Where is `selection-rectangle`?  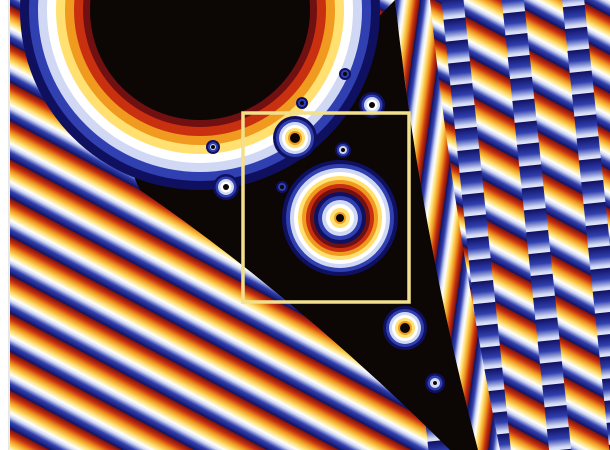 selection-rectangle is located at coordinates (326, 207).